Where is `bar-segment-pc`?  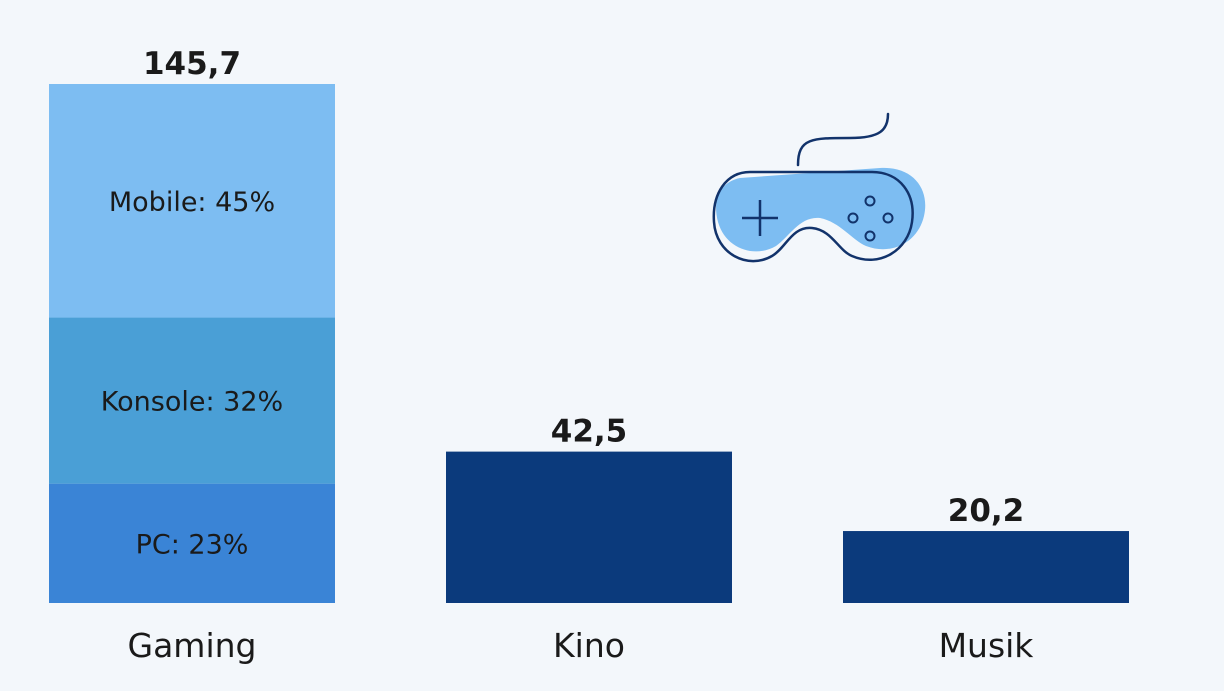
bar-segment-pc is located at coordinates (192, 543).